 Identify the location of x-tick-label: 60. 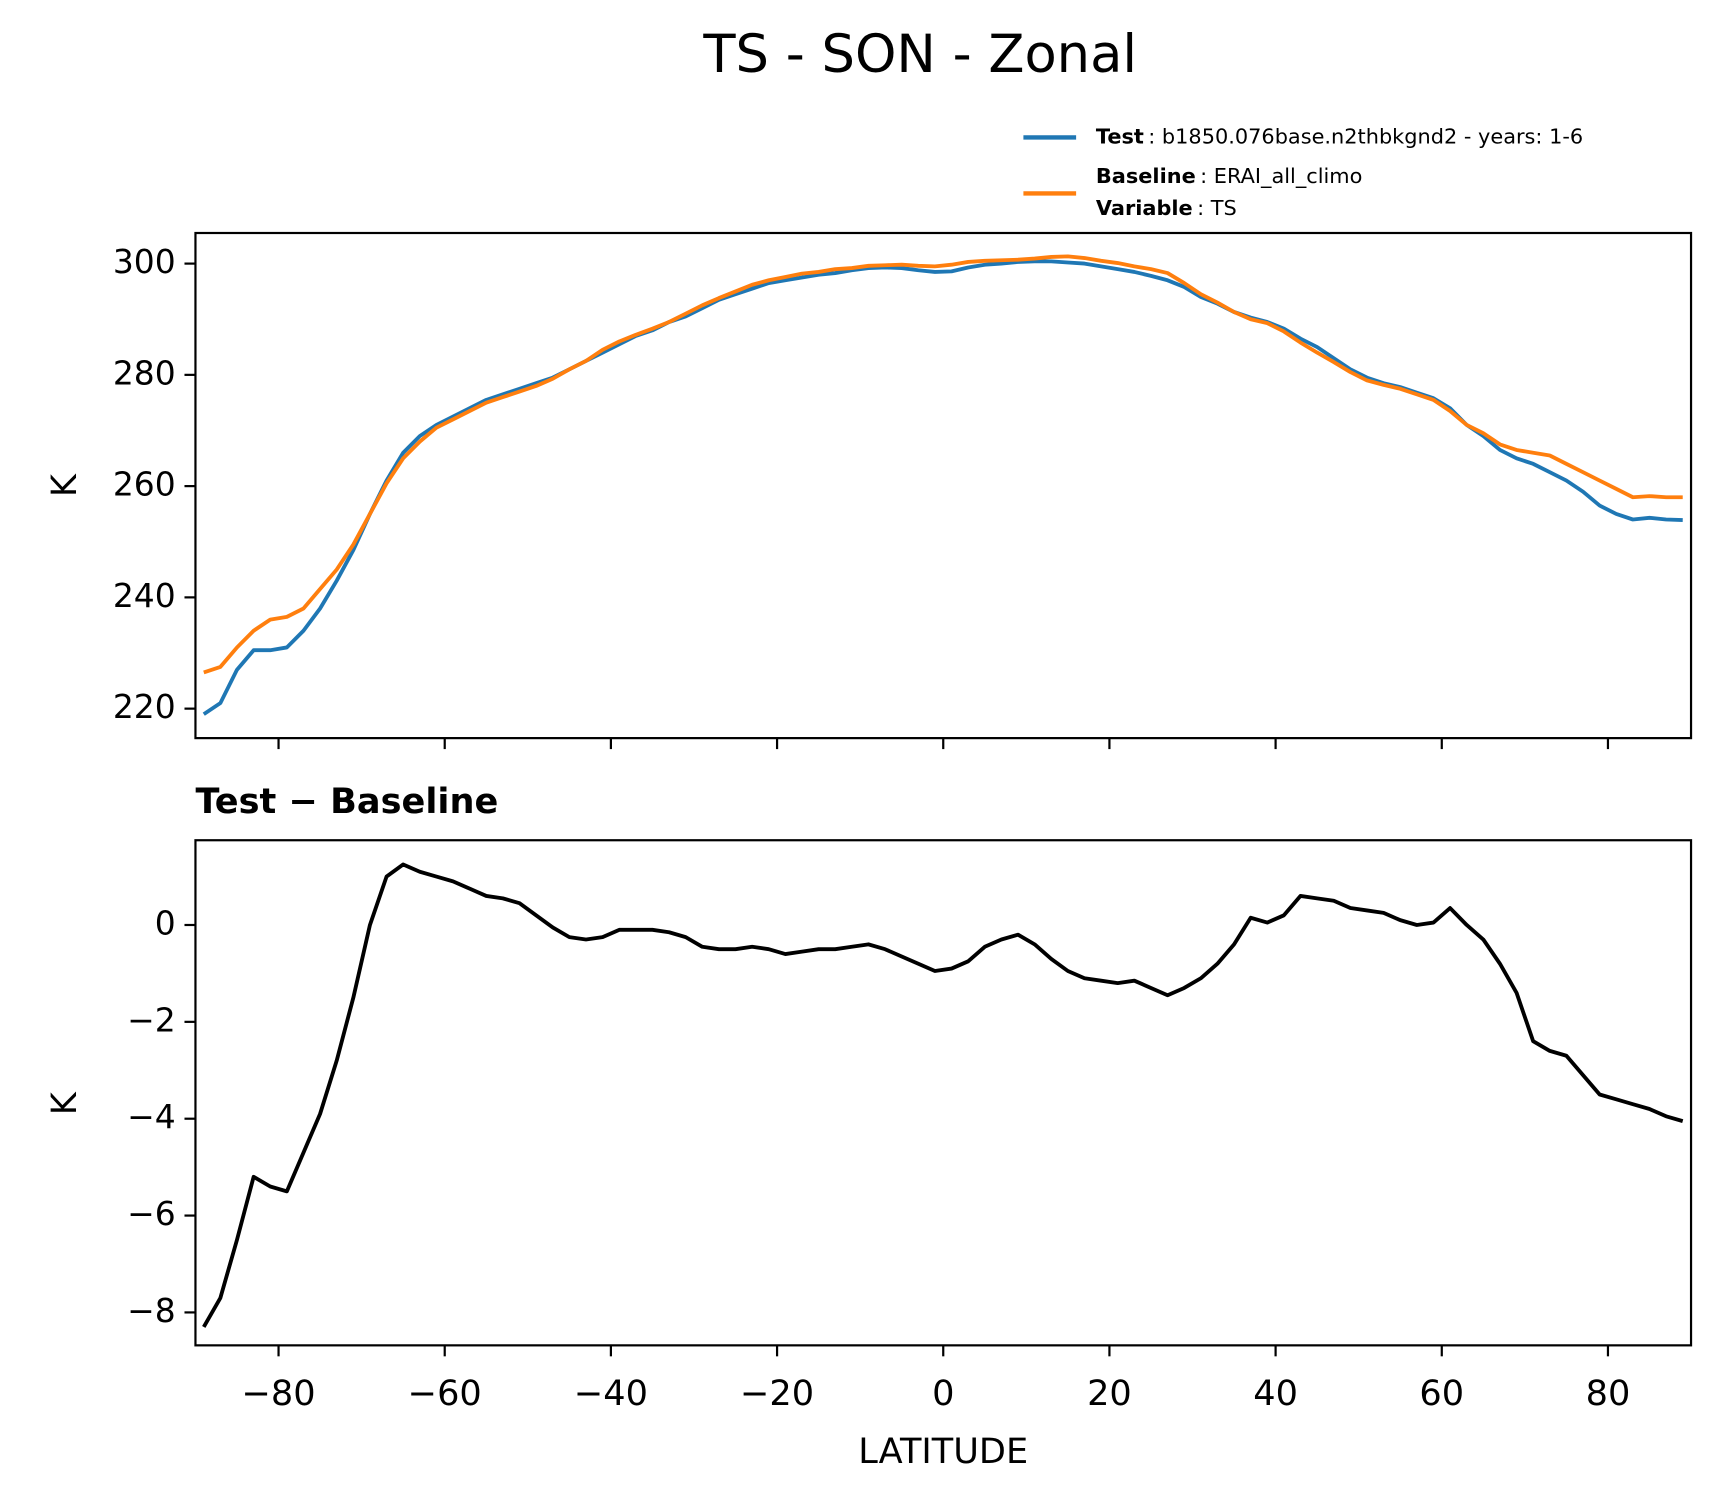
(1441, 1393).